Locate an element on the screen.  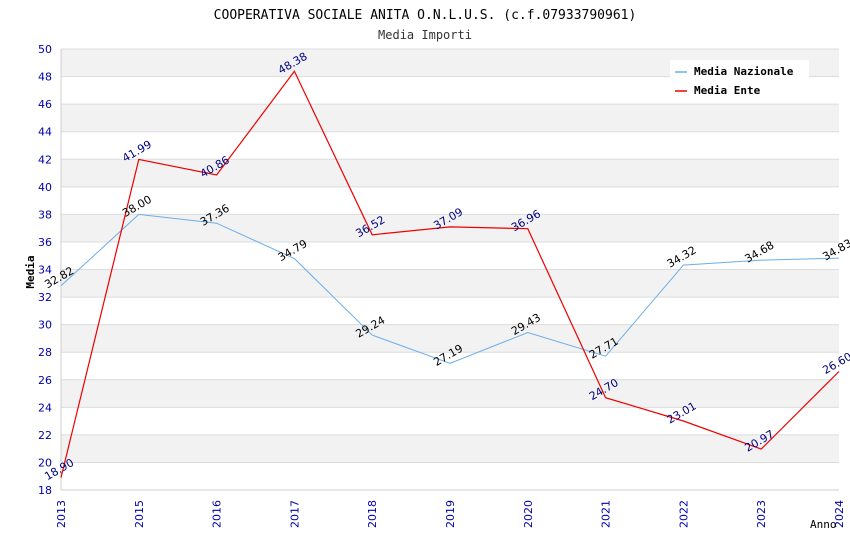
x-tick-2020: 2020 is located at coordinates (528, 514).